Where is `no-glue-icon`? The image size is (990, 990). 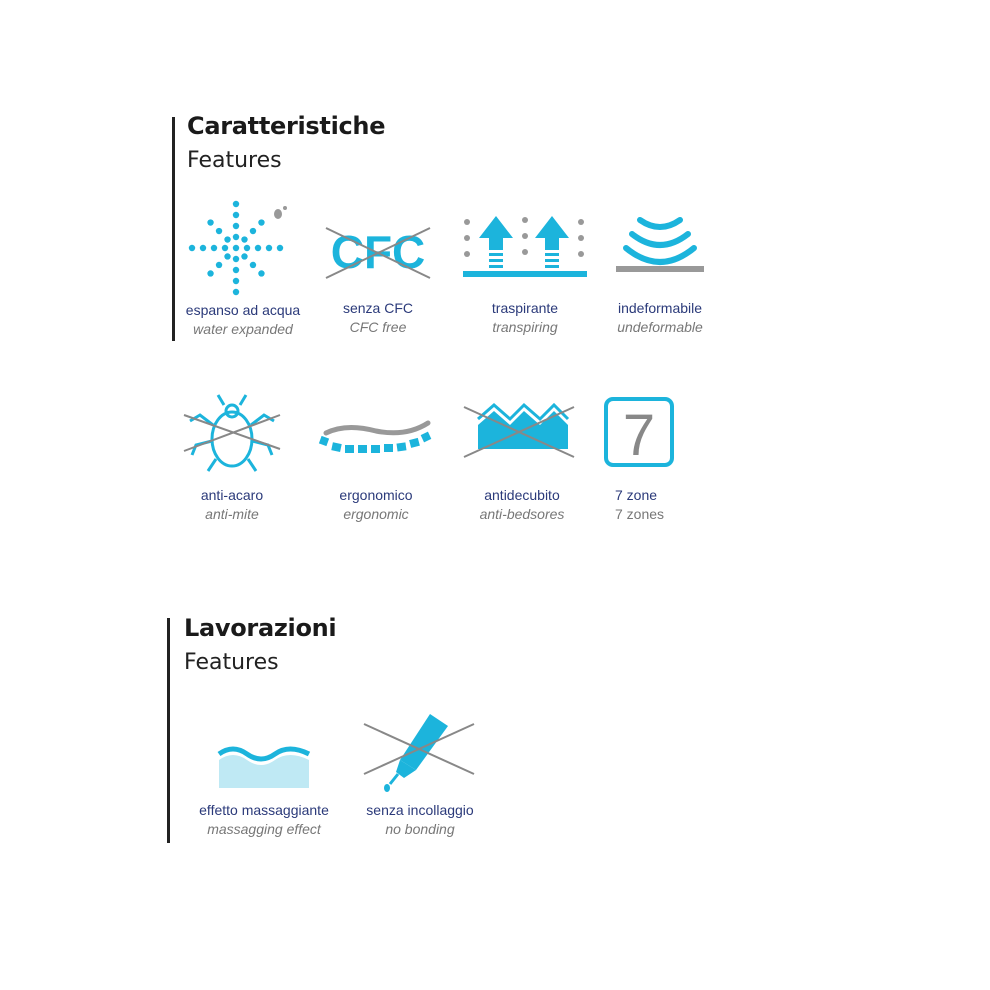 no-glue-icon is located at coordinates (419, 753).